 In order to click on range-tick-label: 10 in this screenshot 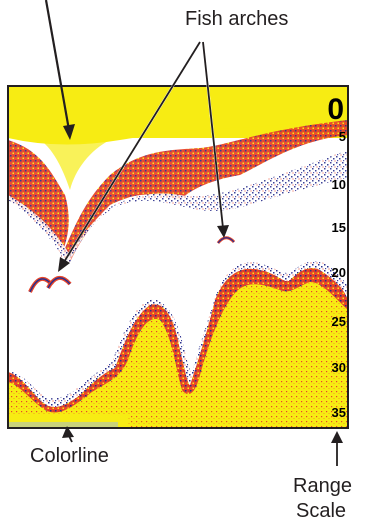, I will do `click(339, 184)`.